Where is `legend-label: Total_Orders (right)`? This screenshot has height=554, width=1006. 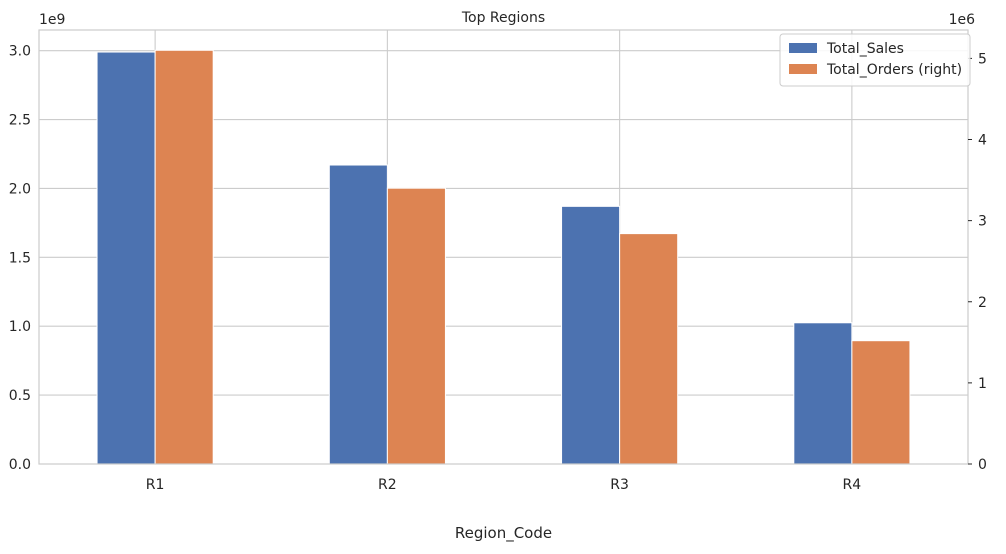
legend-label: Total_Orders (right) is located at coordinates (894, 70).